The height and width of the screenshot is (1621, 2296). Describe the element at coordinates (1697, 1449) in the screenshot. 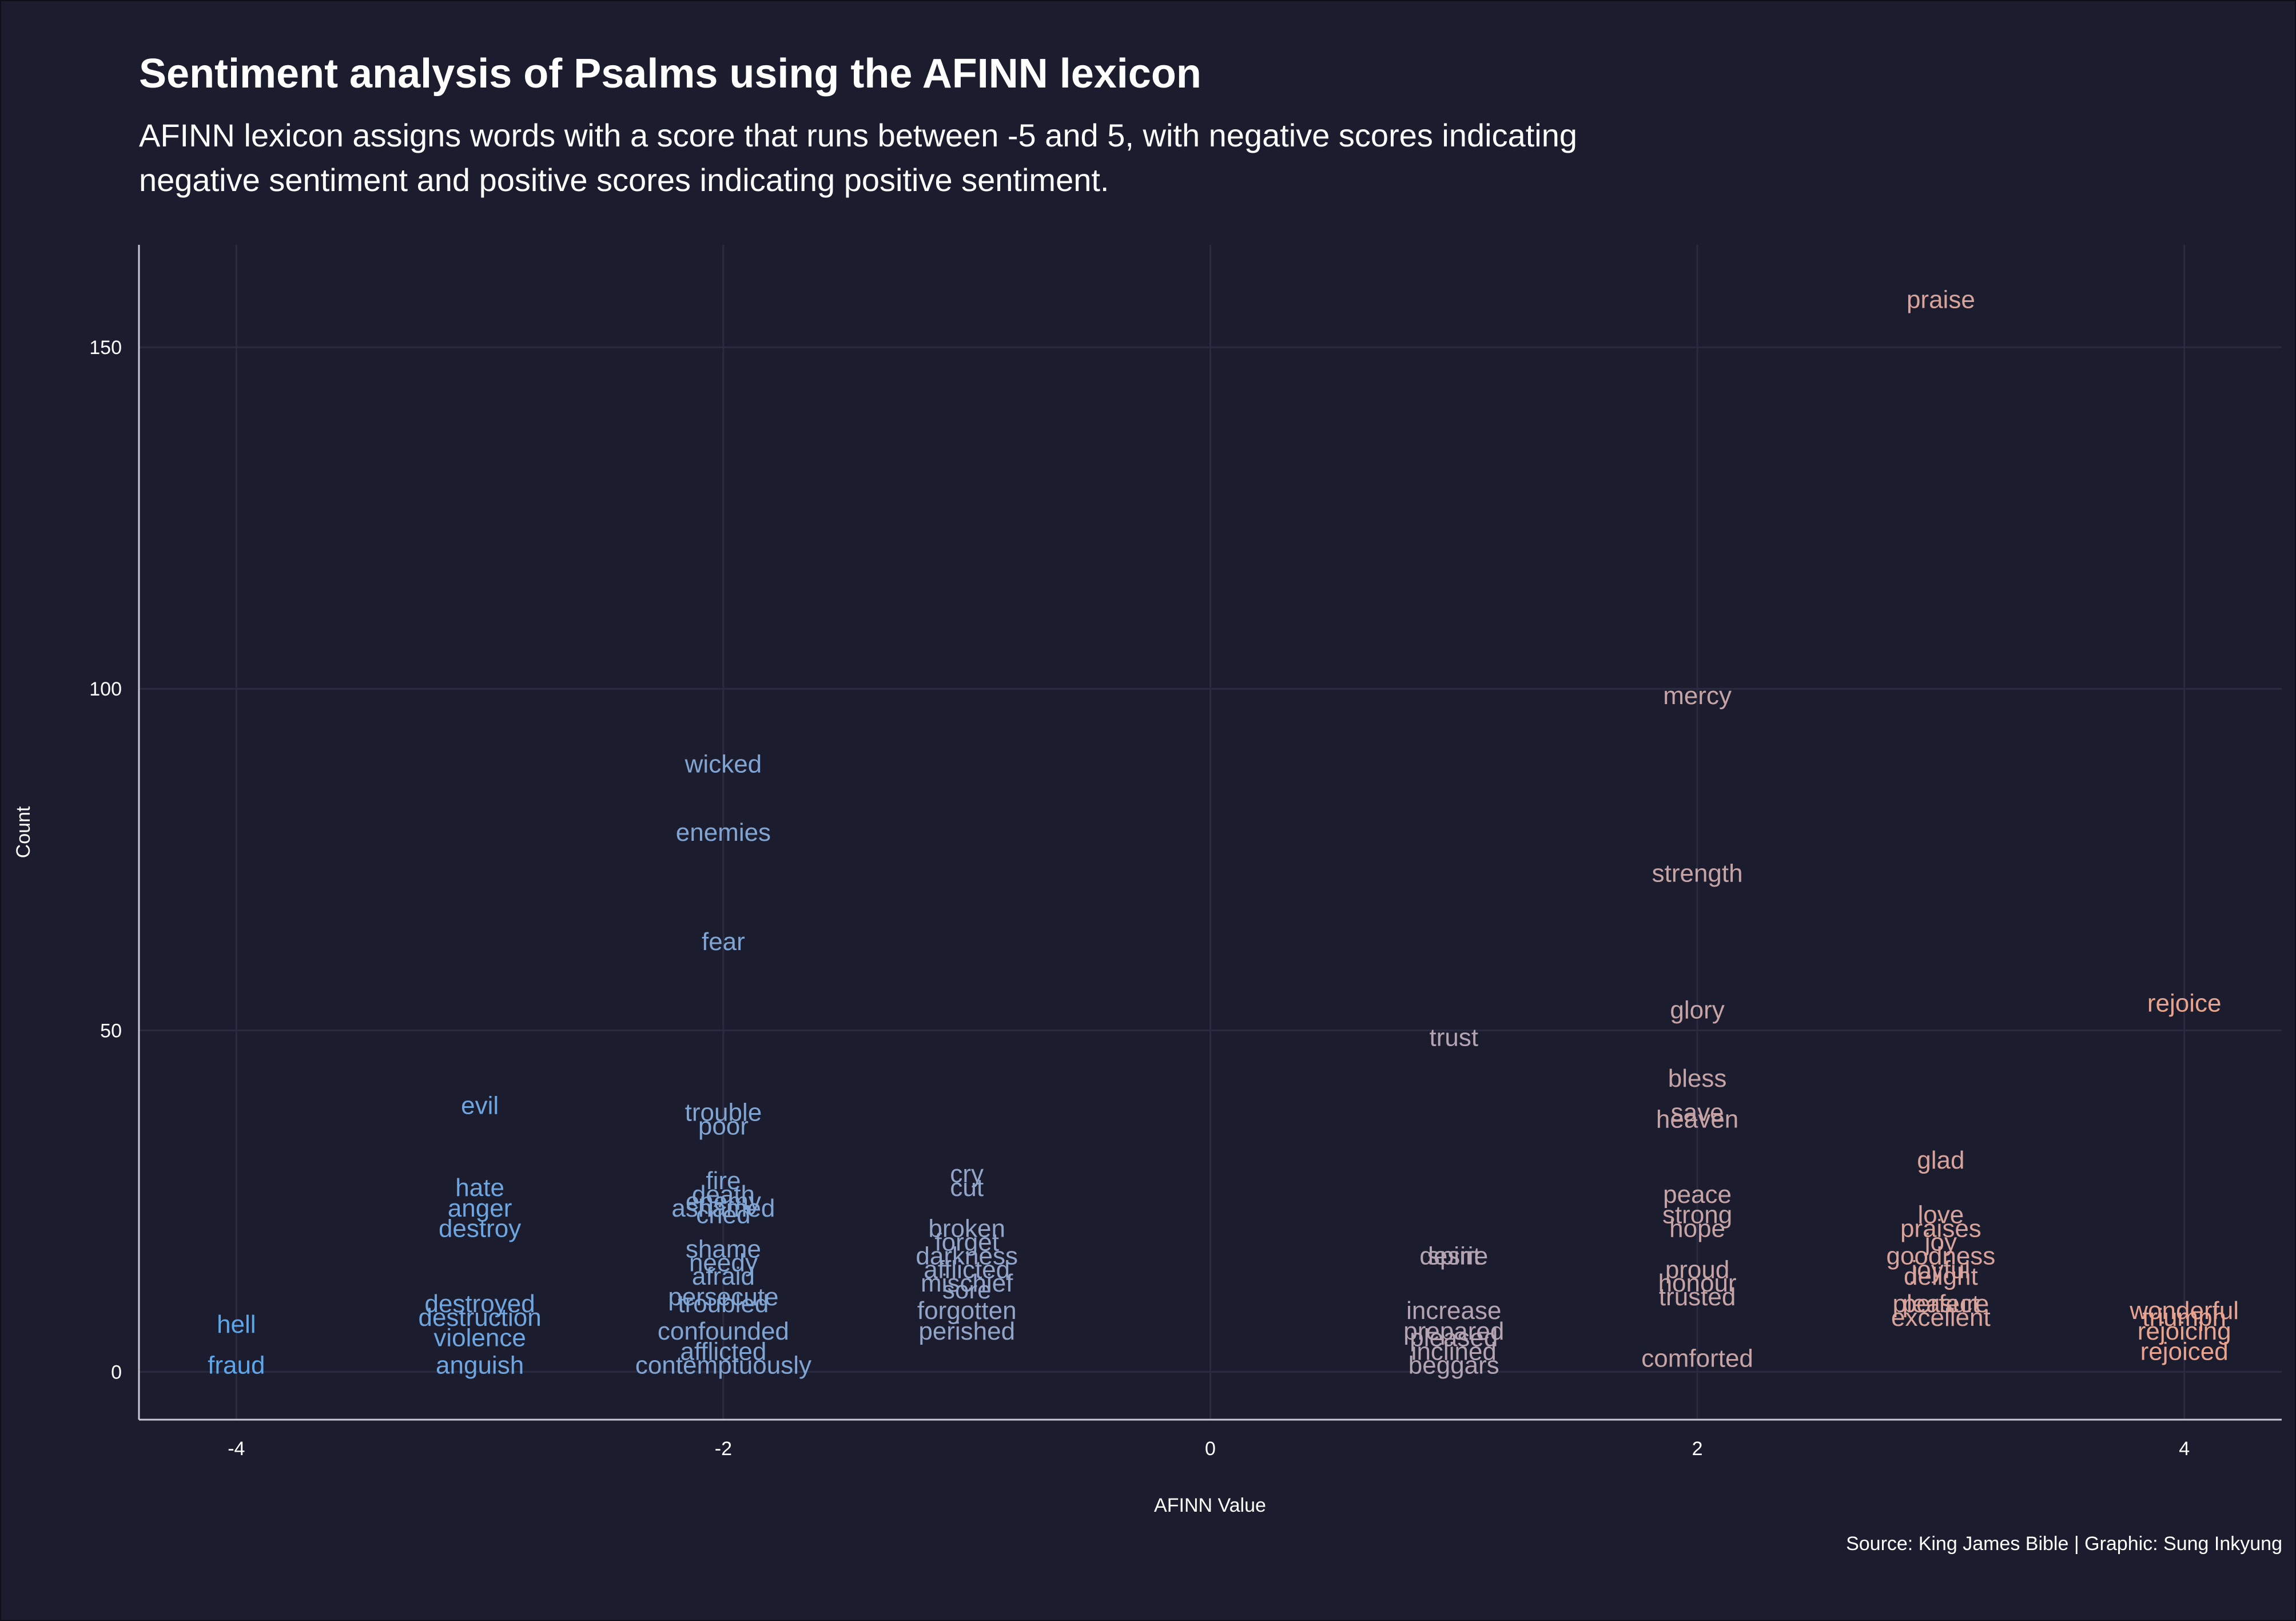

I see `x-tick-label: 2` at that location.